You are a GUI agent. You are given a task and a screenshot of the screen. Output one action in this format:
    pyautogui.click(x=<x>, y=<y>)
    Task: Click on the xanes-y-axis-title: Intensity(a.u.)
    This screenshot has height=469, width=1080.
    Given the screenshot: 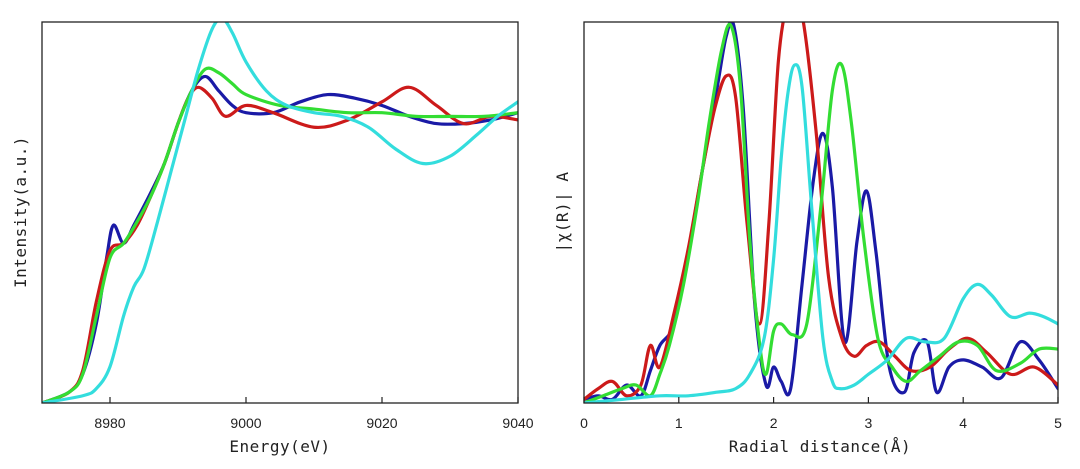 What is the action you would take?
    pyautogui.click(x=20, y=212)
    